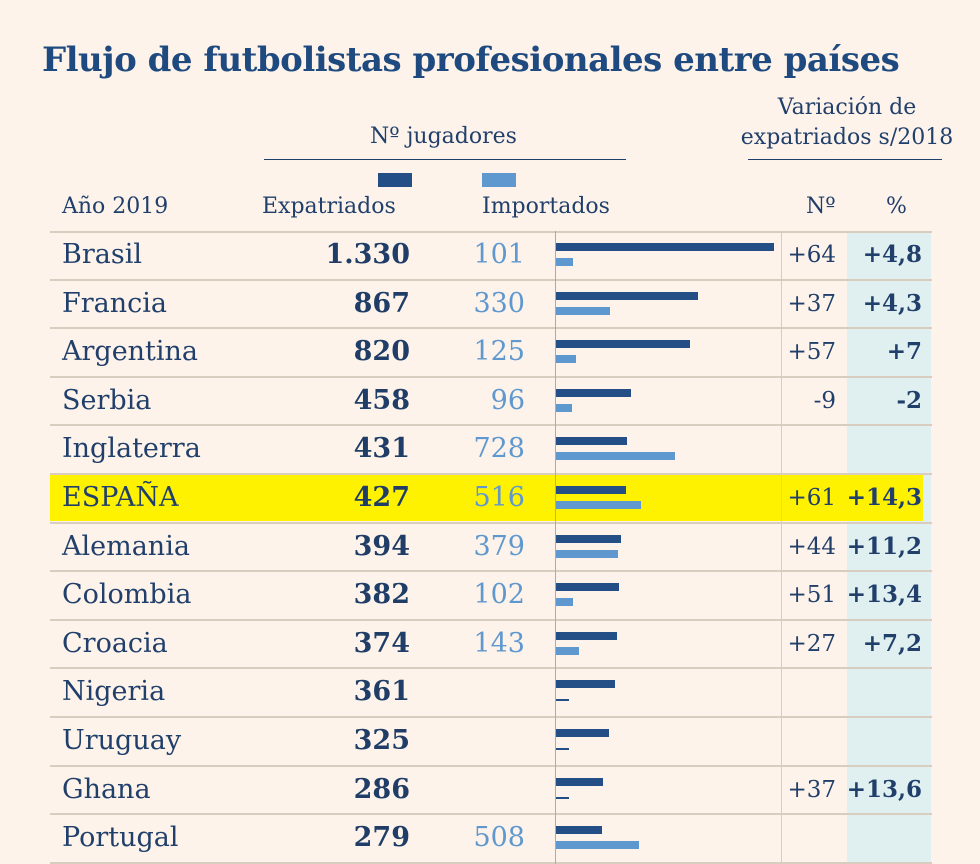 The width and height of the screenshot is (980, 864). I want to click on importados-value: 379, so click(499, 546).